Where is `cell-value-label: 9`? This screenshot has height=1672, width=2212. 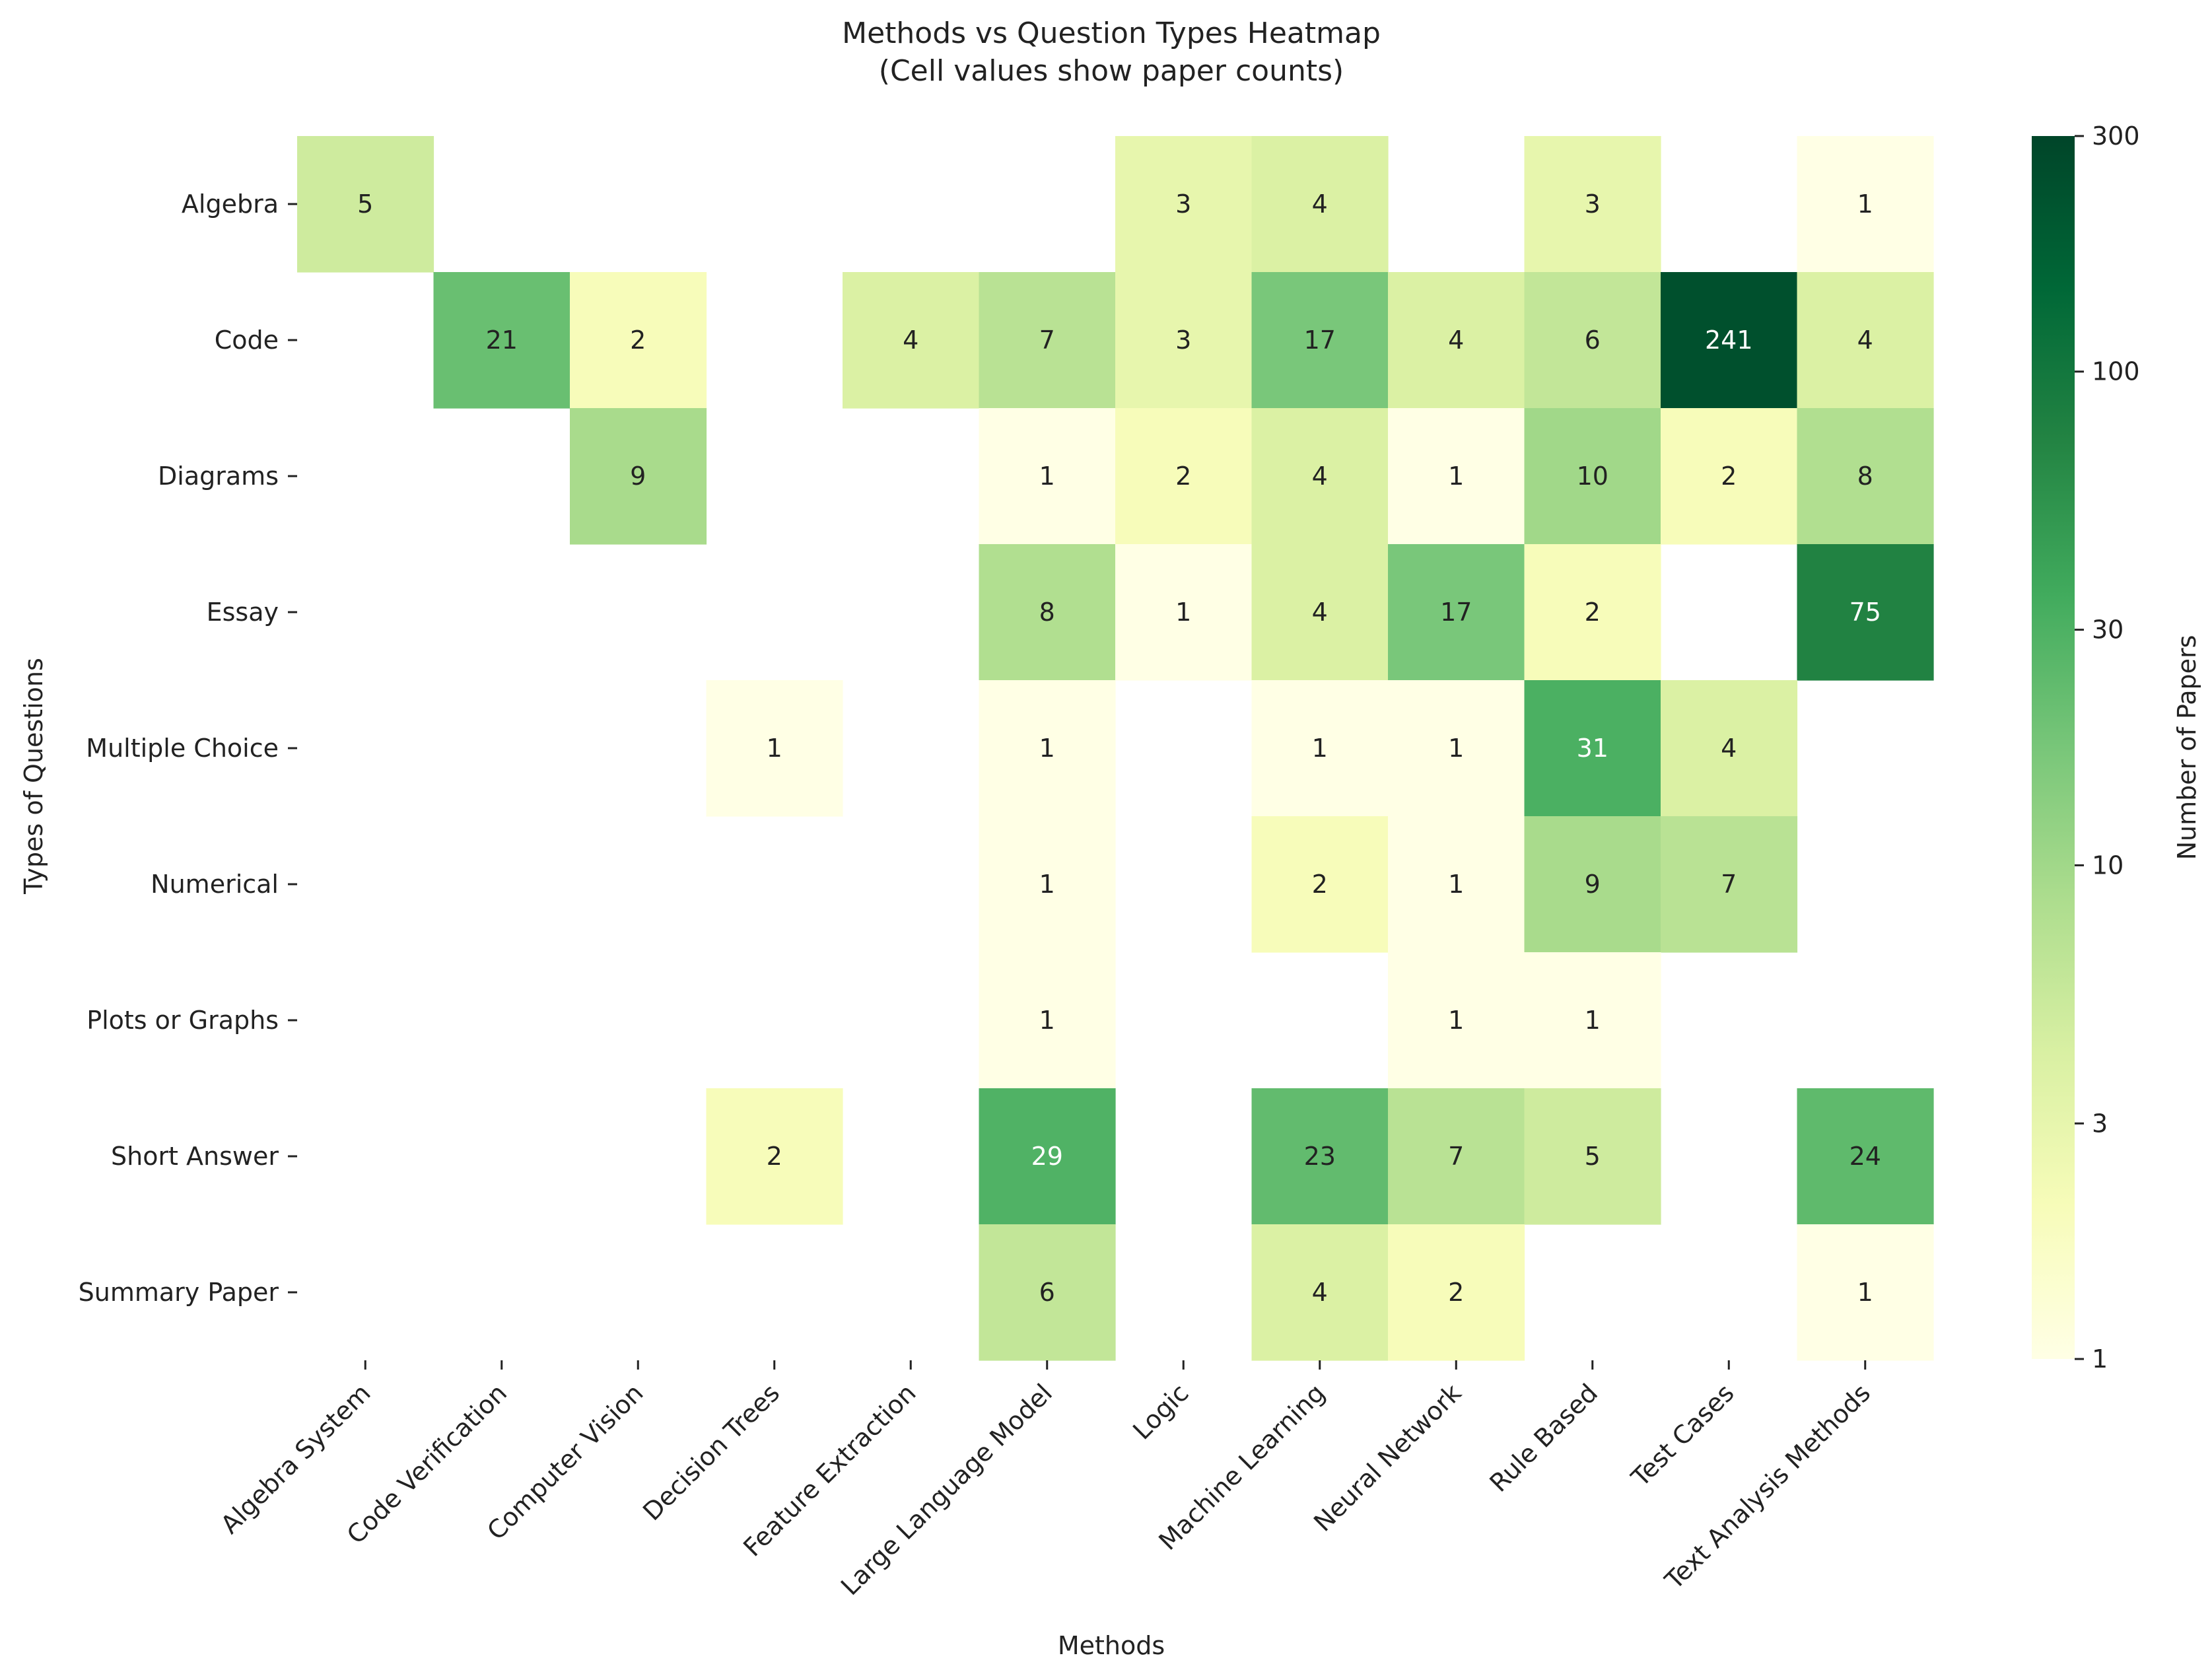
cell-value-label: 9 is located at coordinates (638, 476).